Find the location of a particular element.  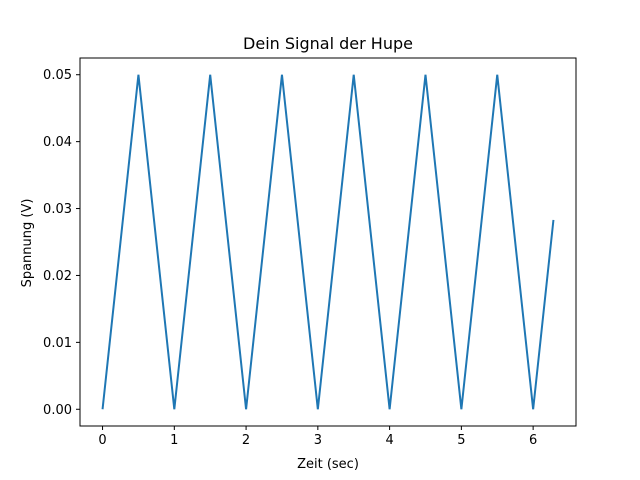

y-tick-label: 0.00 is located at coordinates (57, 410).